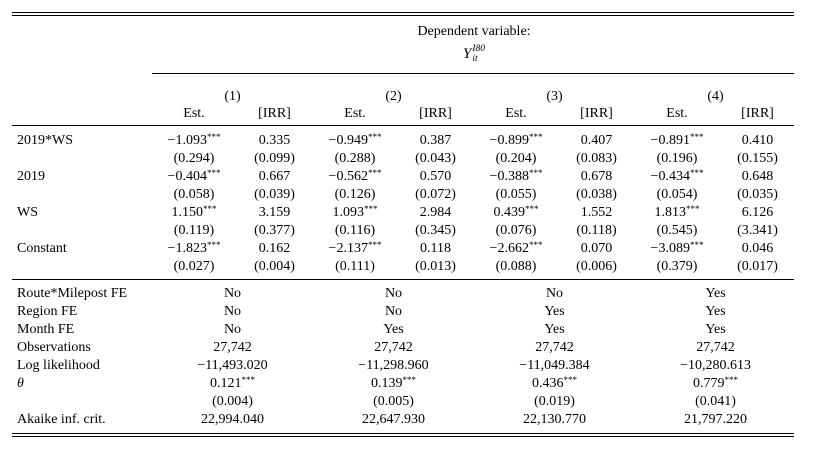  Describe the element at coordinates (274, 158) in the screenshot. I see `irr-se: (0.099)` at that location.